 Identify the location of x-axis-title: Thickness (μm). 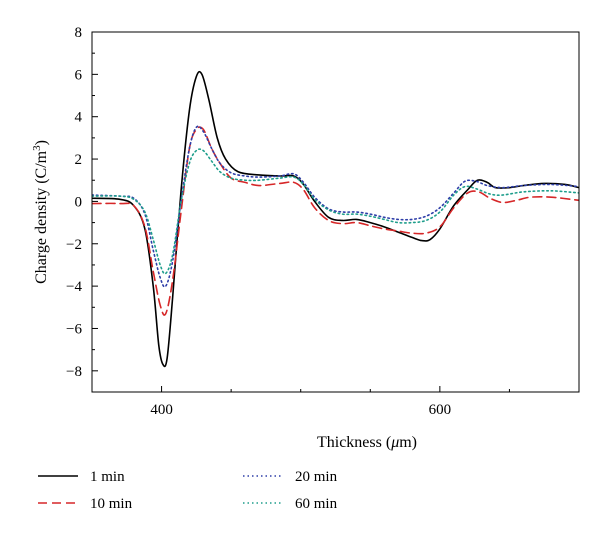
(367, 442).